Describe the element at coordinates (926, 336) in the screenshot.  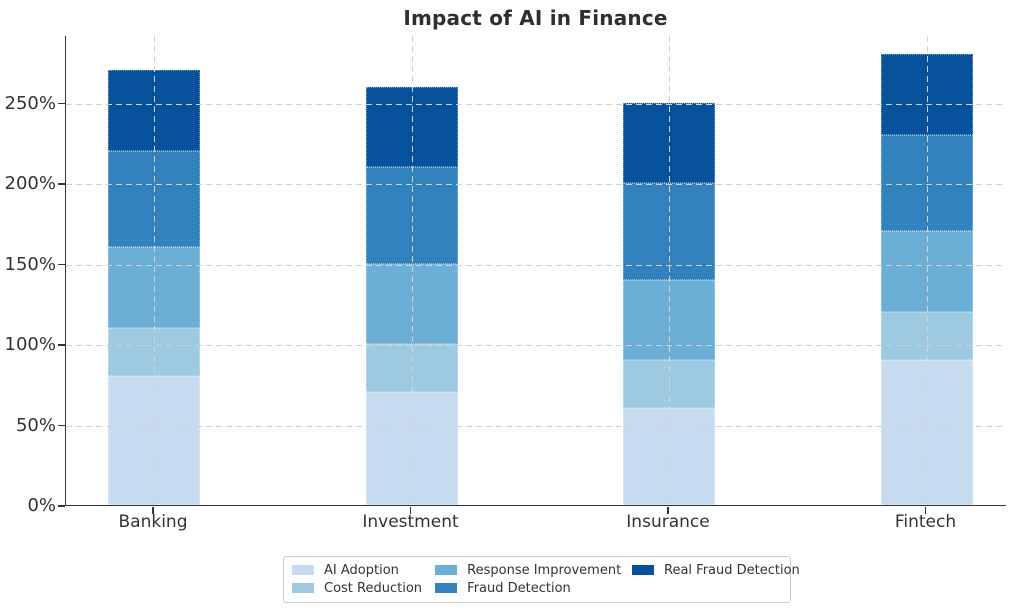
I see `bar-segment-fintech-cost-reduction` at that location.